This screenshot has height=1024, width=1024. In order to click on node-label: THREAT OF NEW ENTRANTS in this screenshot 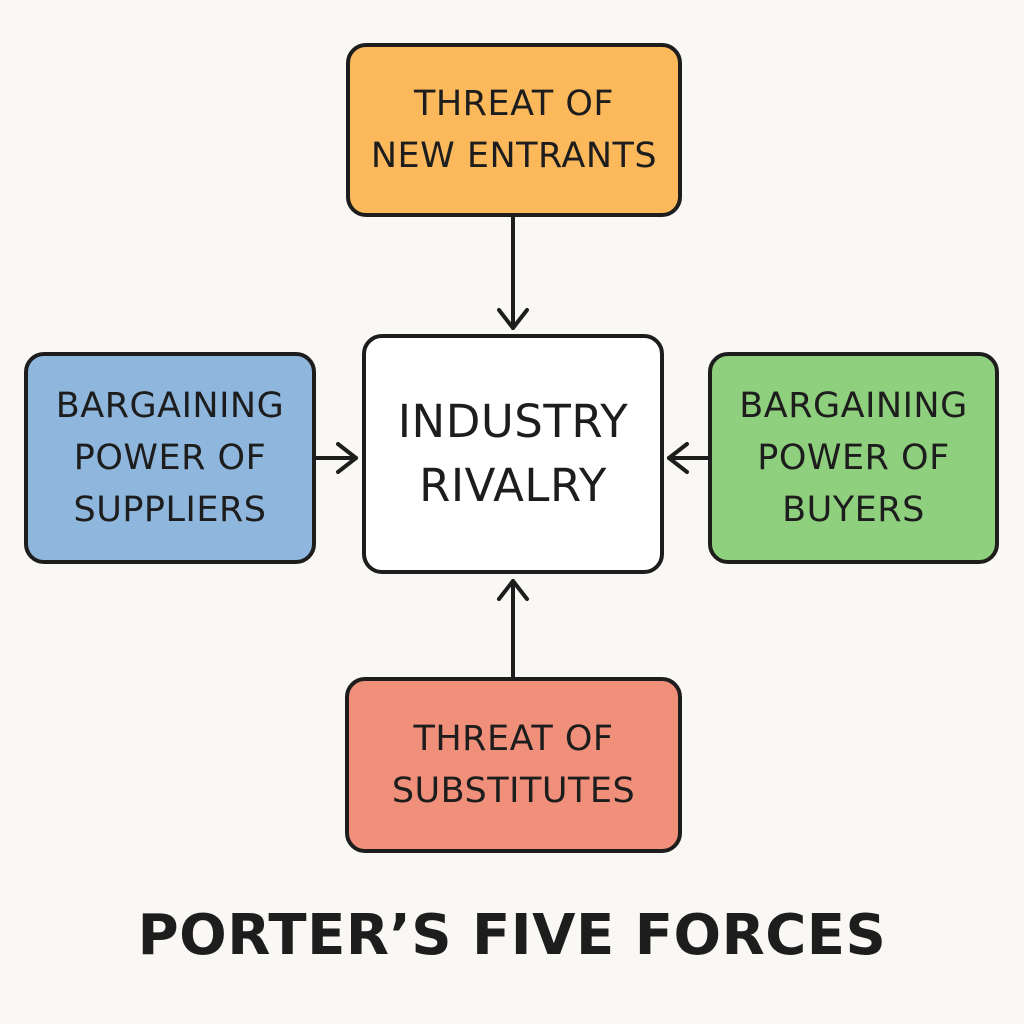, I will do `click(514, 130)`.